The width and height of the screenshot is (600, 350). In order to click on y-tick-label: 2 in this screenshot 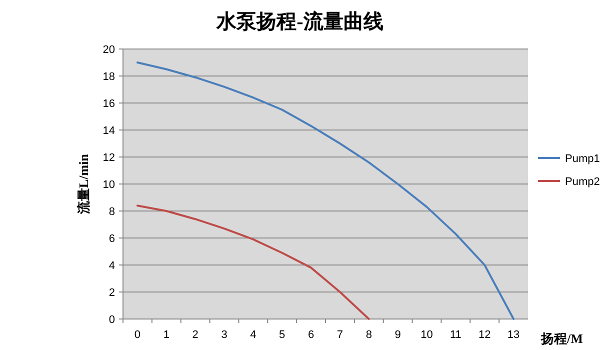, I will do `click(111, 293)`.